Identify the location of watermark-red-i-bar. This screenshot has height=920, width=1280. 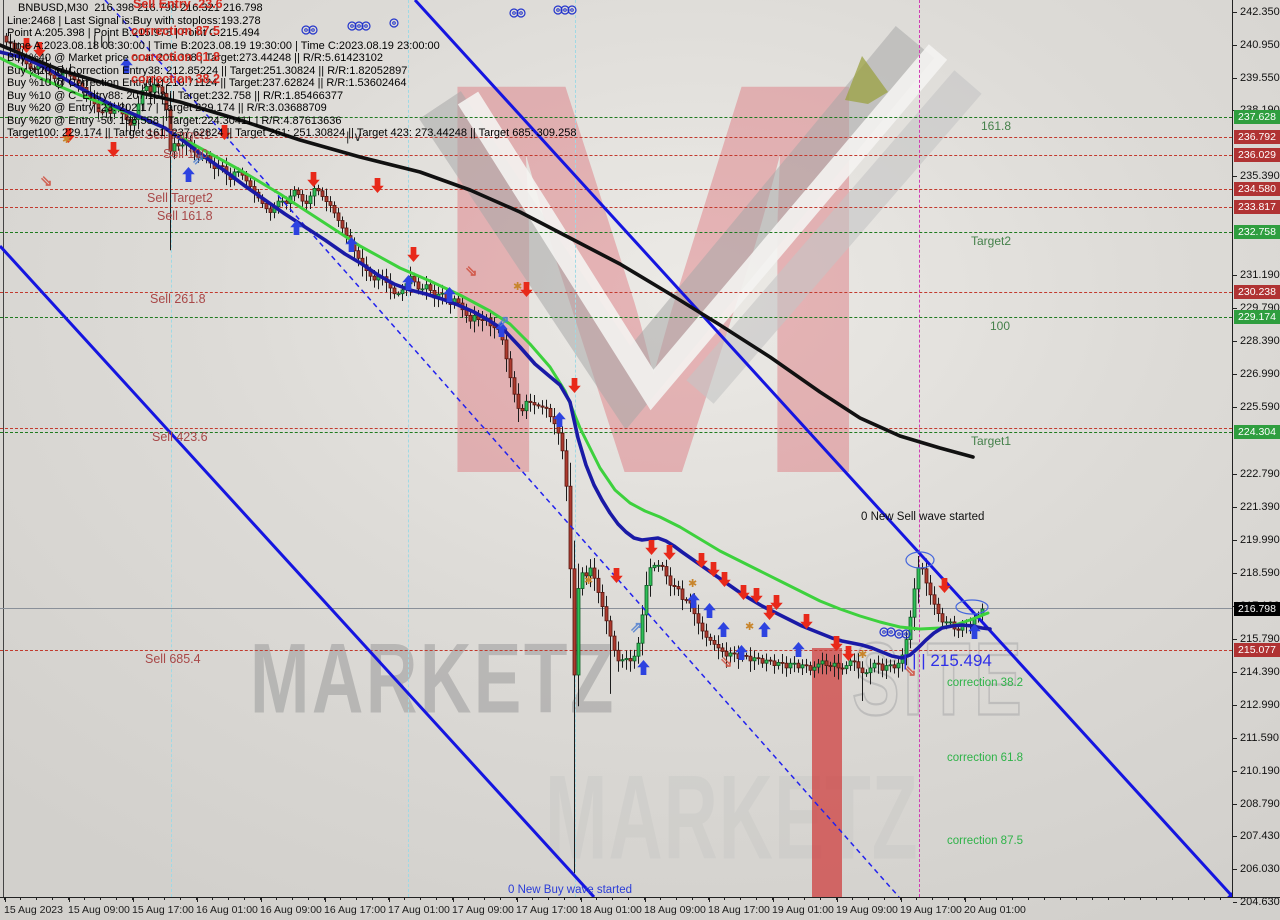
(827, 772).